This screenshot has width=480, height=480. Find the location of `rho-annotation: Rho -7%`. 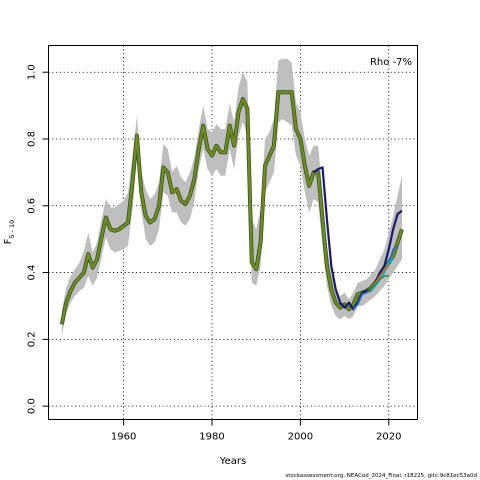

rho-annotation: Rho -7% is located at coordinates (391, 62).